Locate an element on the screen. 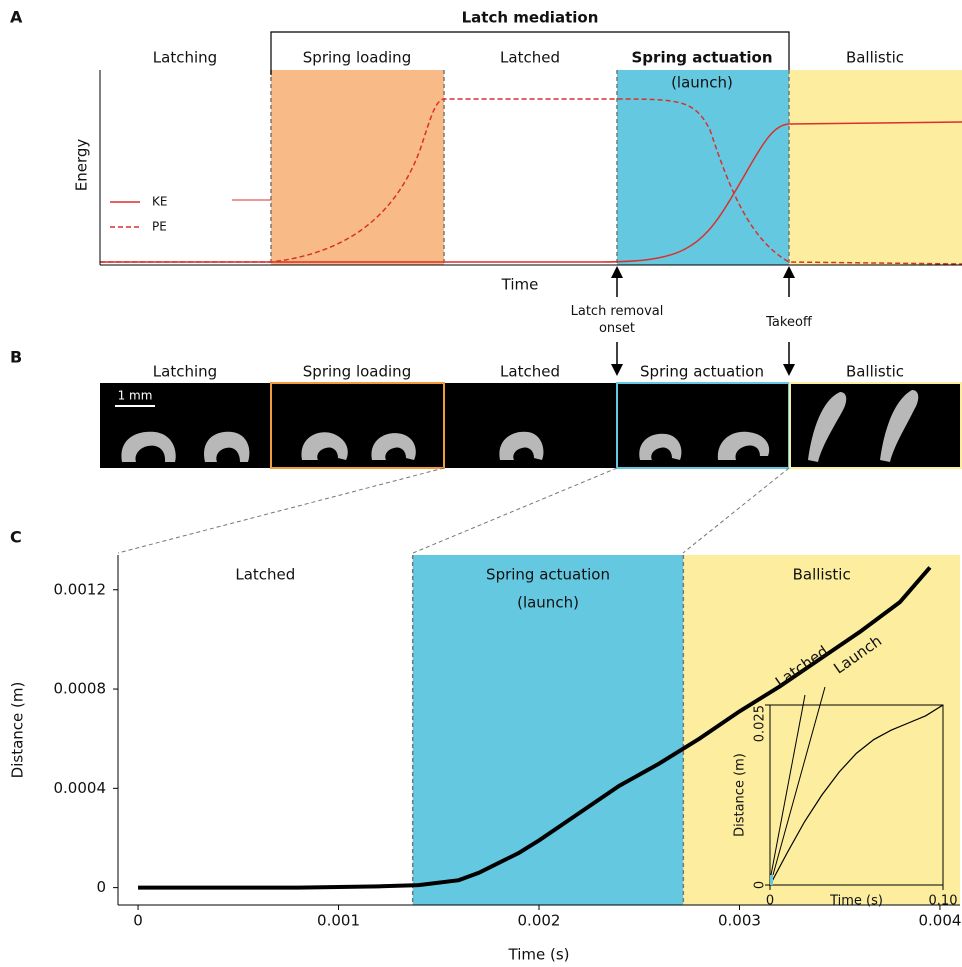 The height and width of the screenshot is (967, 962). inset-marker is located at coordinates (771, 880).